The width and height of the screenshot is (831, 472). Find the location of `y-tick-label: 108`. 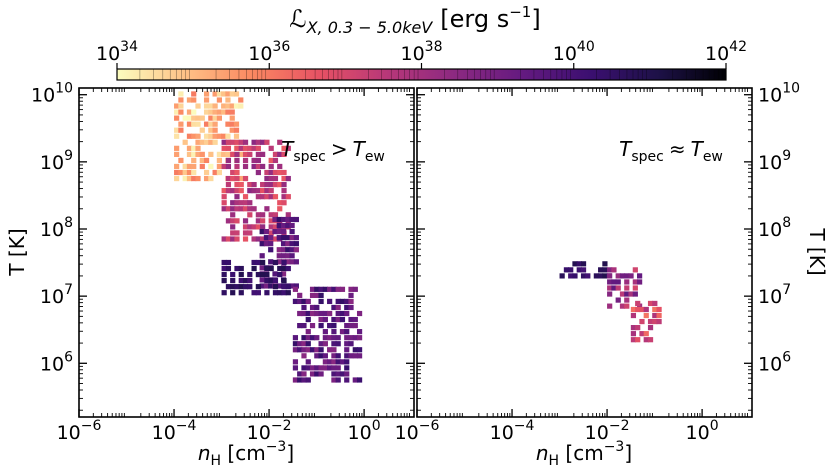

y-tick-label: 108 is located at coordinates (774, 228).